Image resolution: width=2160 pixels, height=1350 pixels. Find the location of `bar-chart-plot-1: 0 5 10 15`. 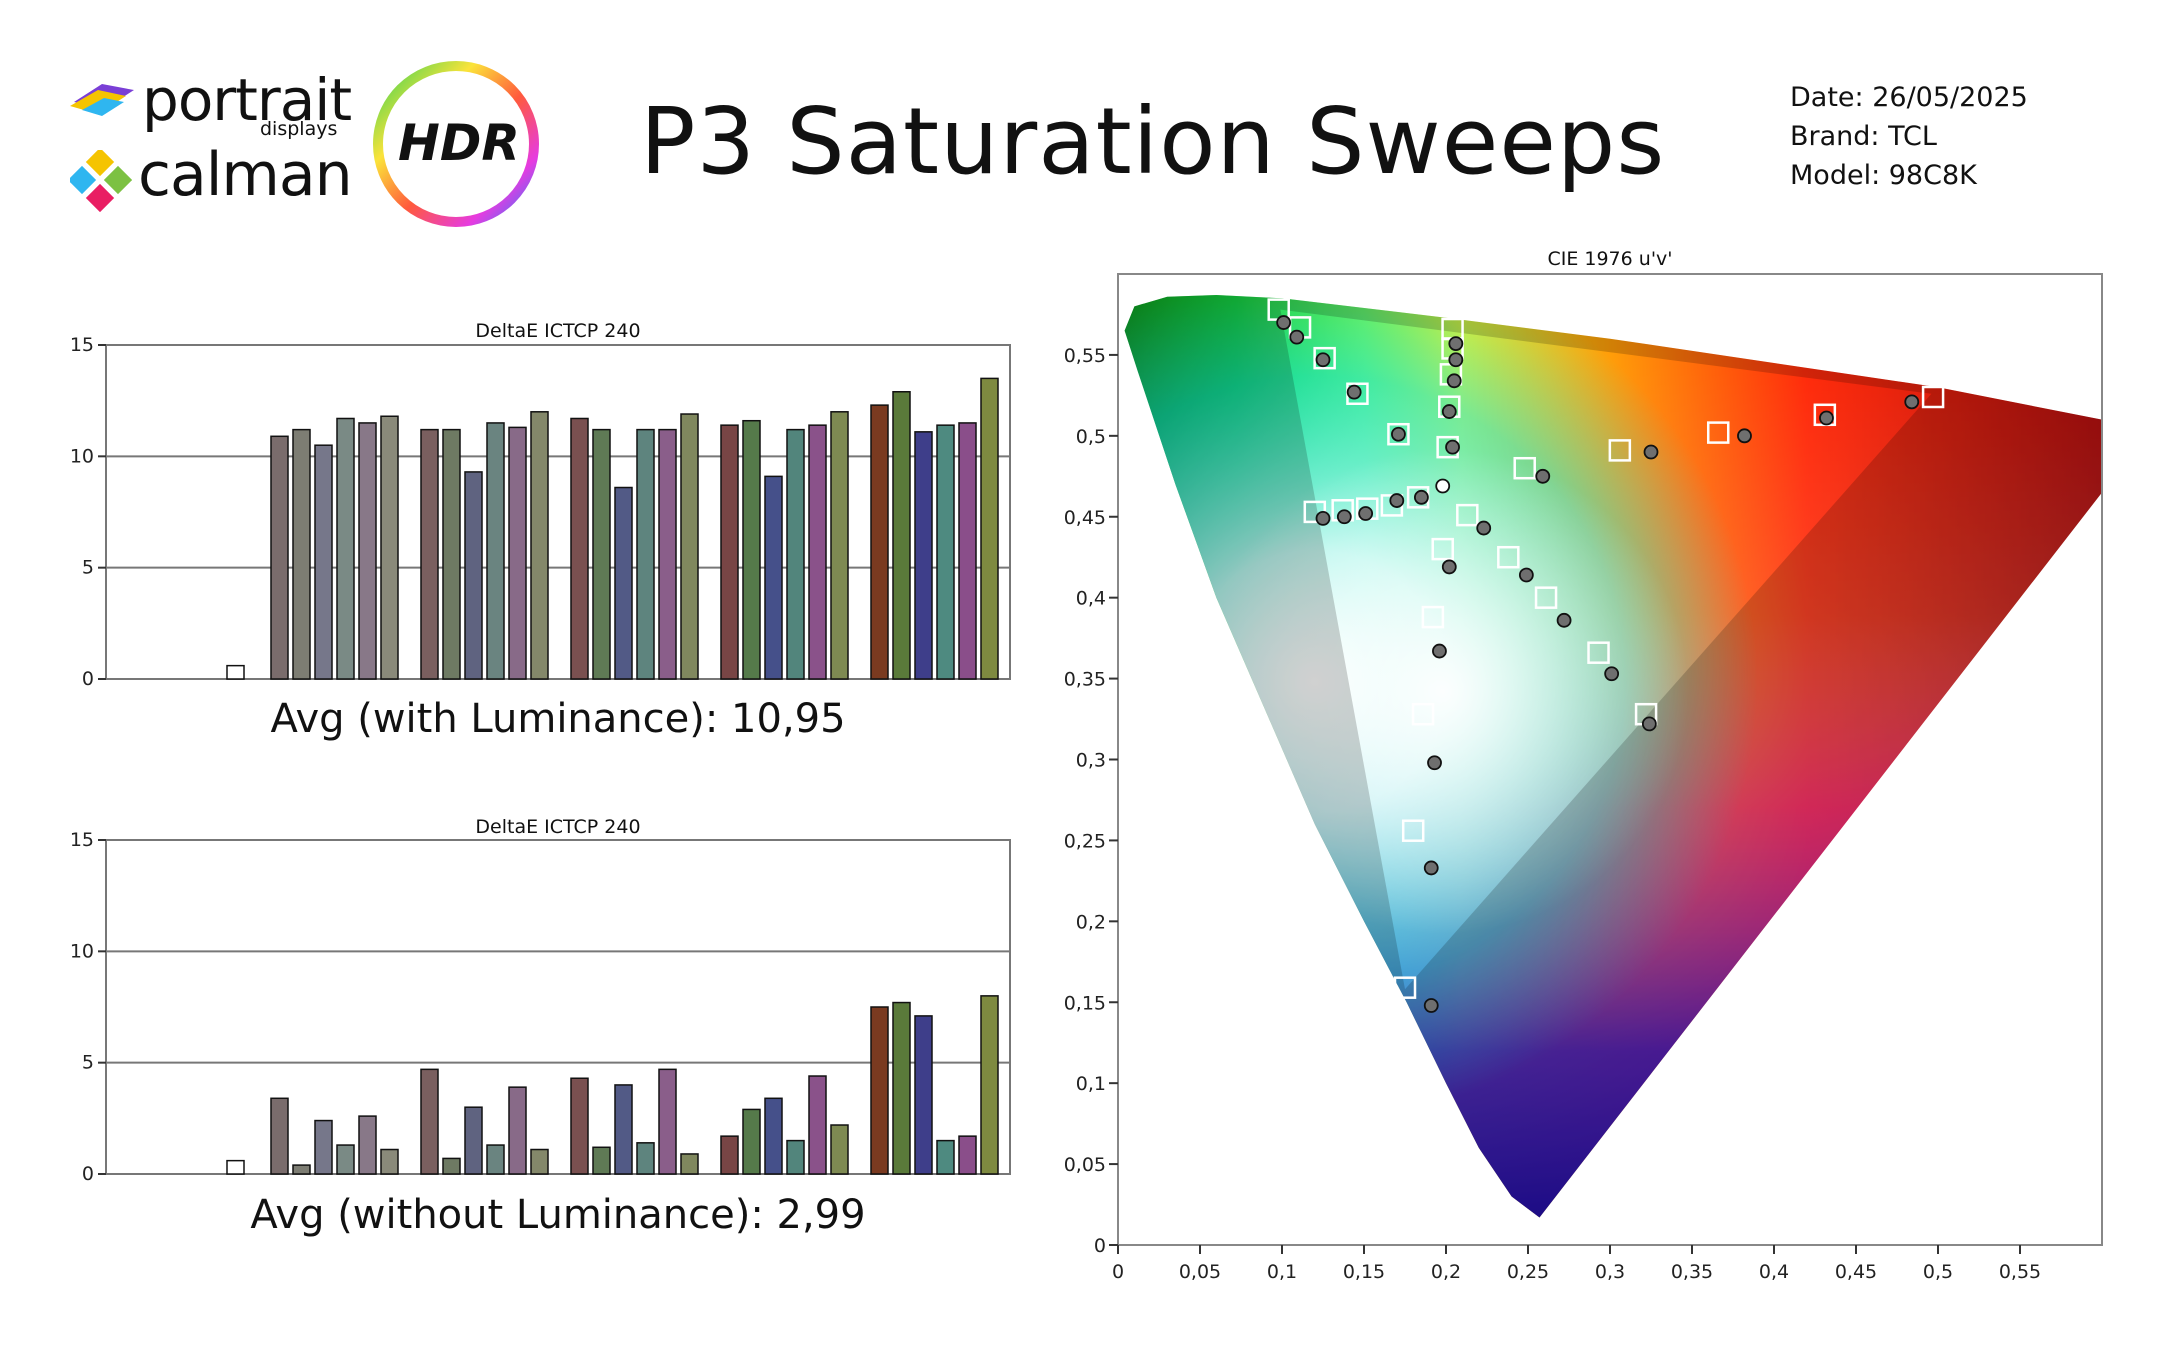

bar-chart-plot-1: 0 5 10 15 is located at coordinates (540, 512).